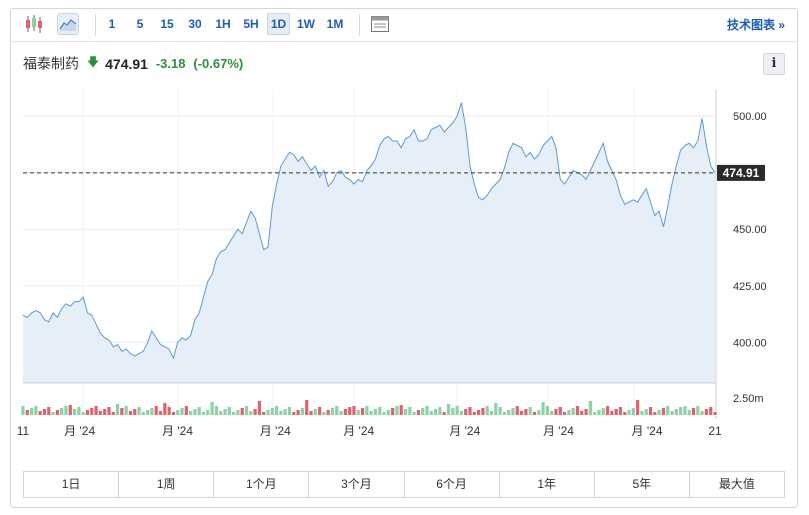 This screenshot has height=515, width=809. I want to click on range-tab-1y: 1年, so click(546, 484).